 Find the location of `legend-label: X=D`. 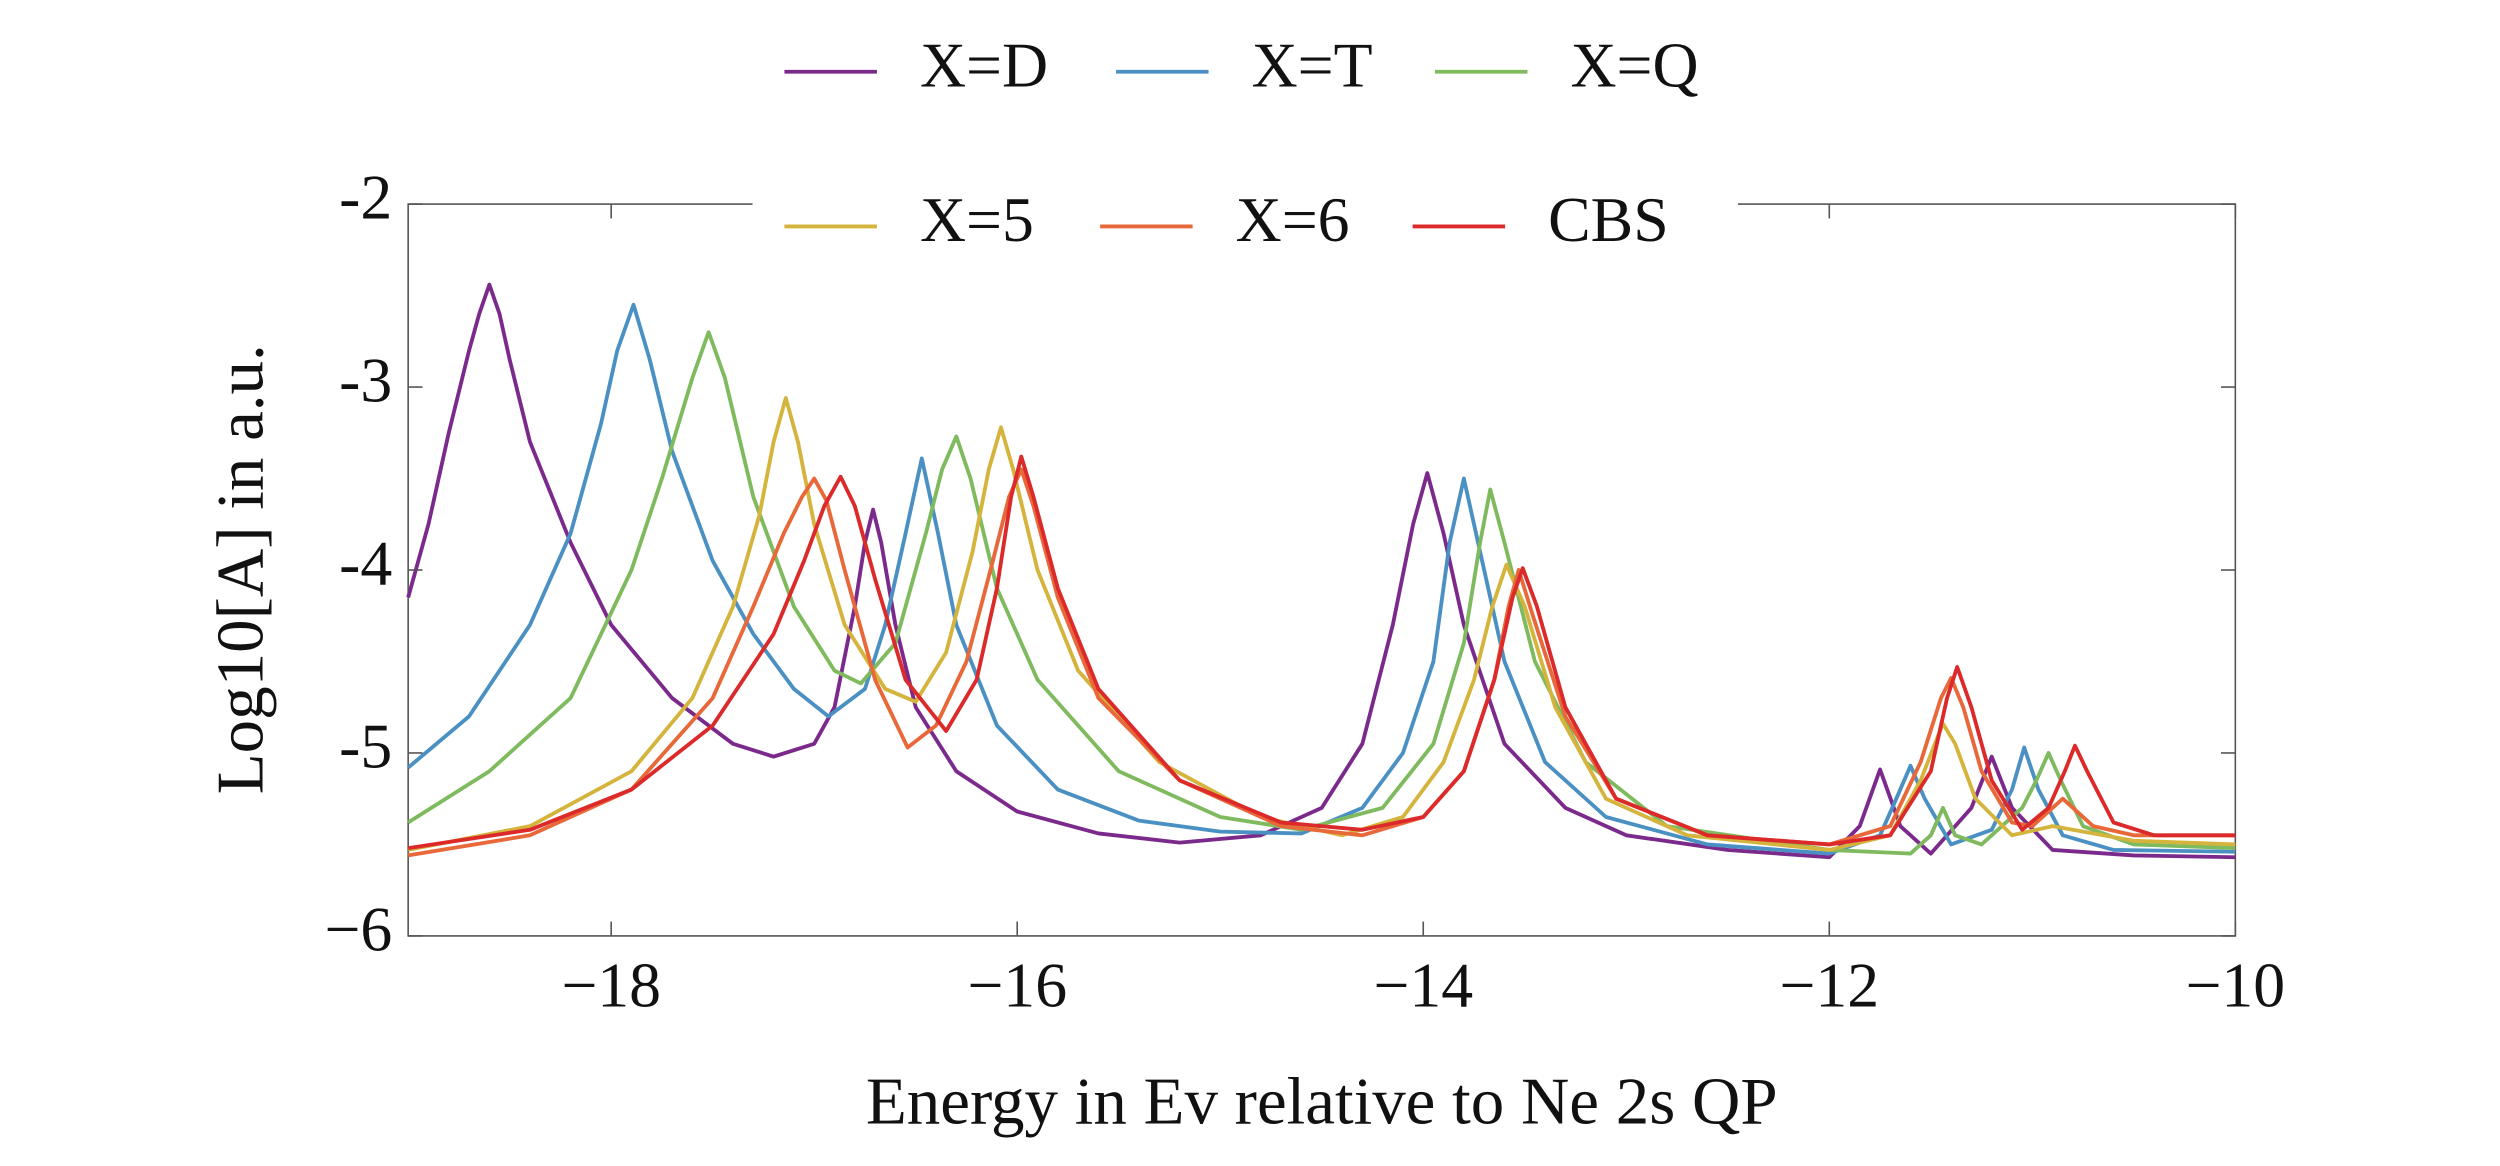

legend-label: X=D is located at coordinates (984, 64).